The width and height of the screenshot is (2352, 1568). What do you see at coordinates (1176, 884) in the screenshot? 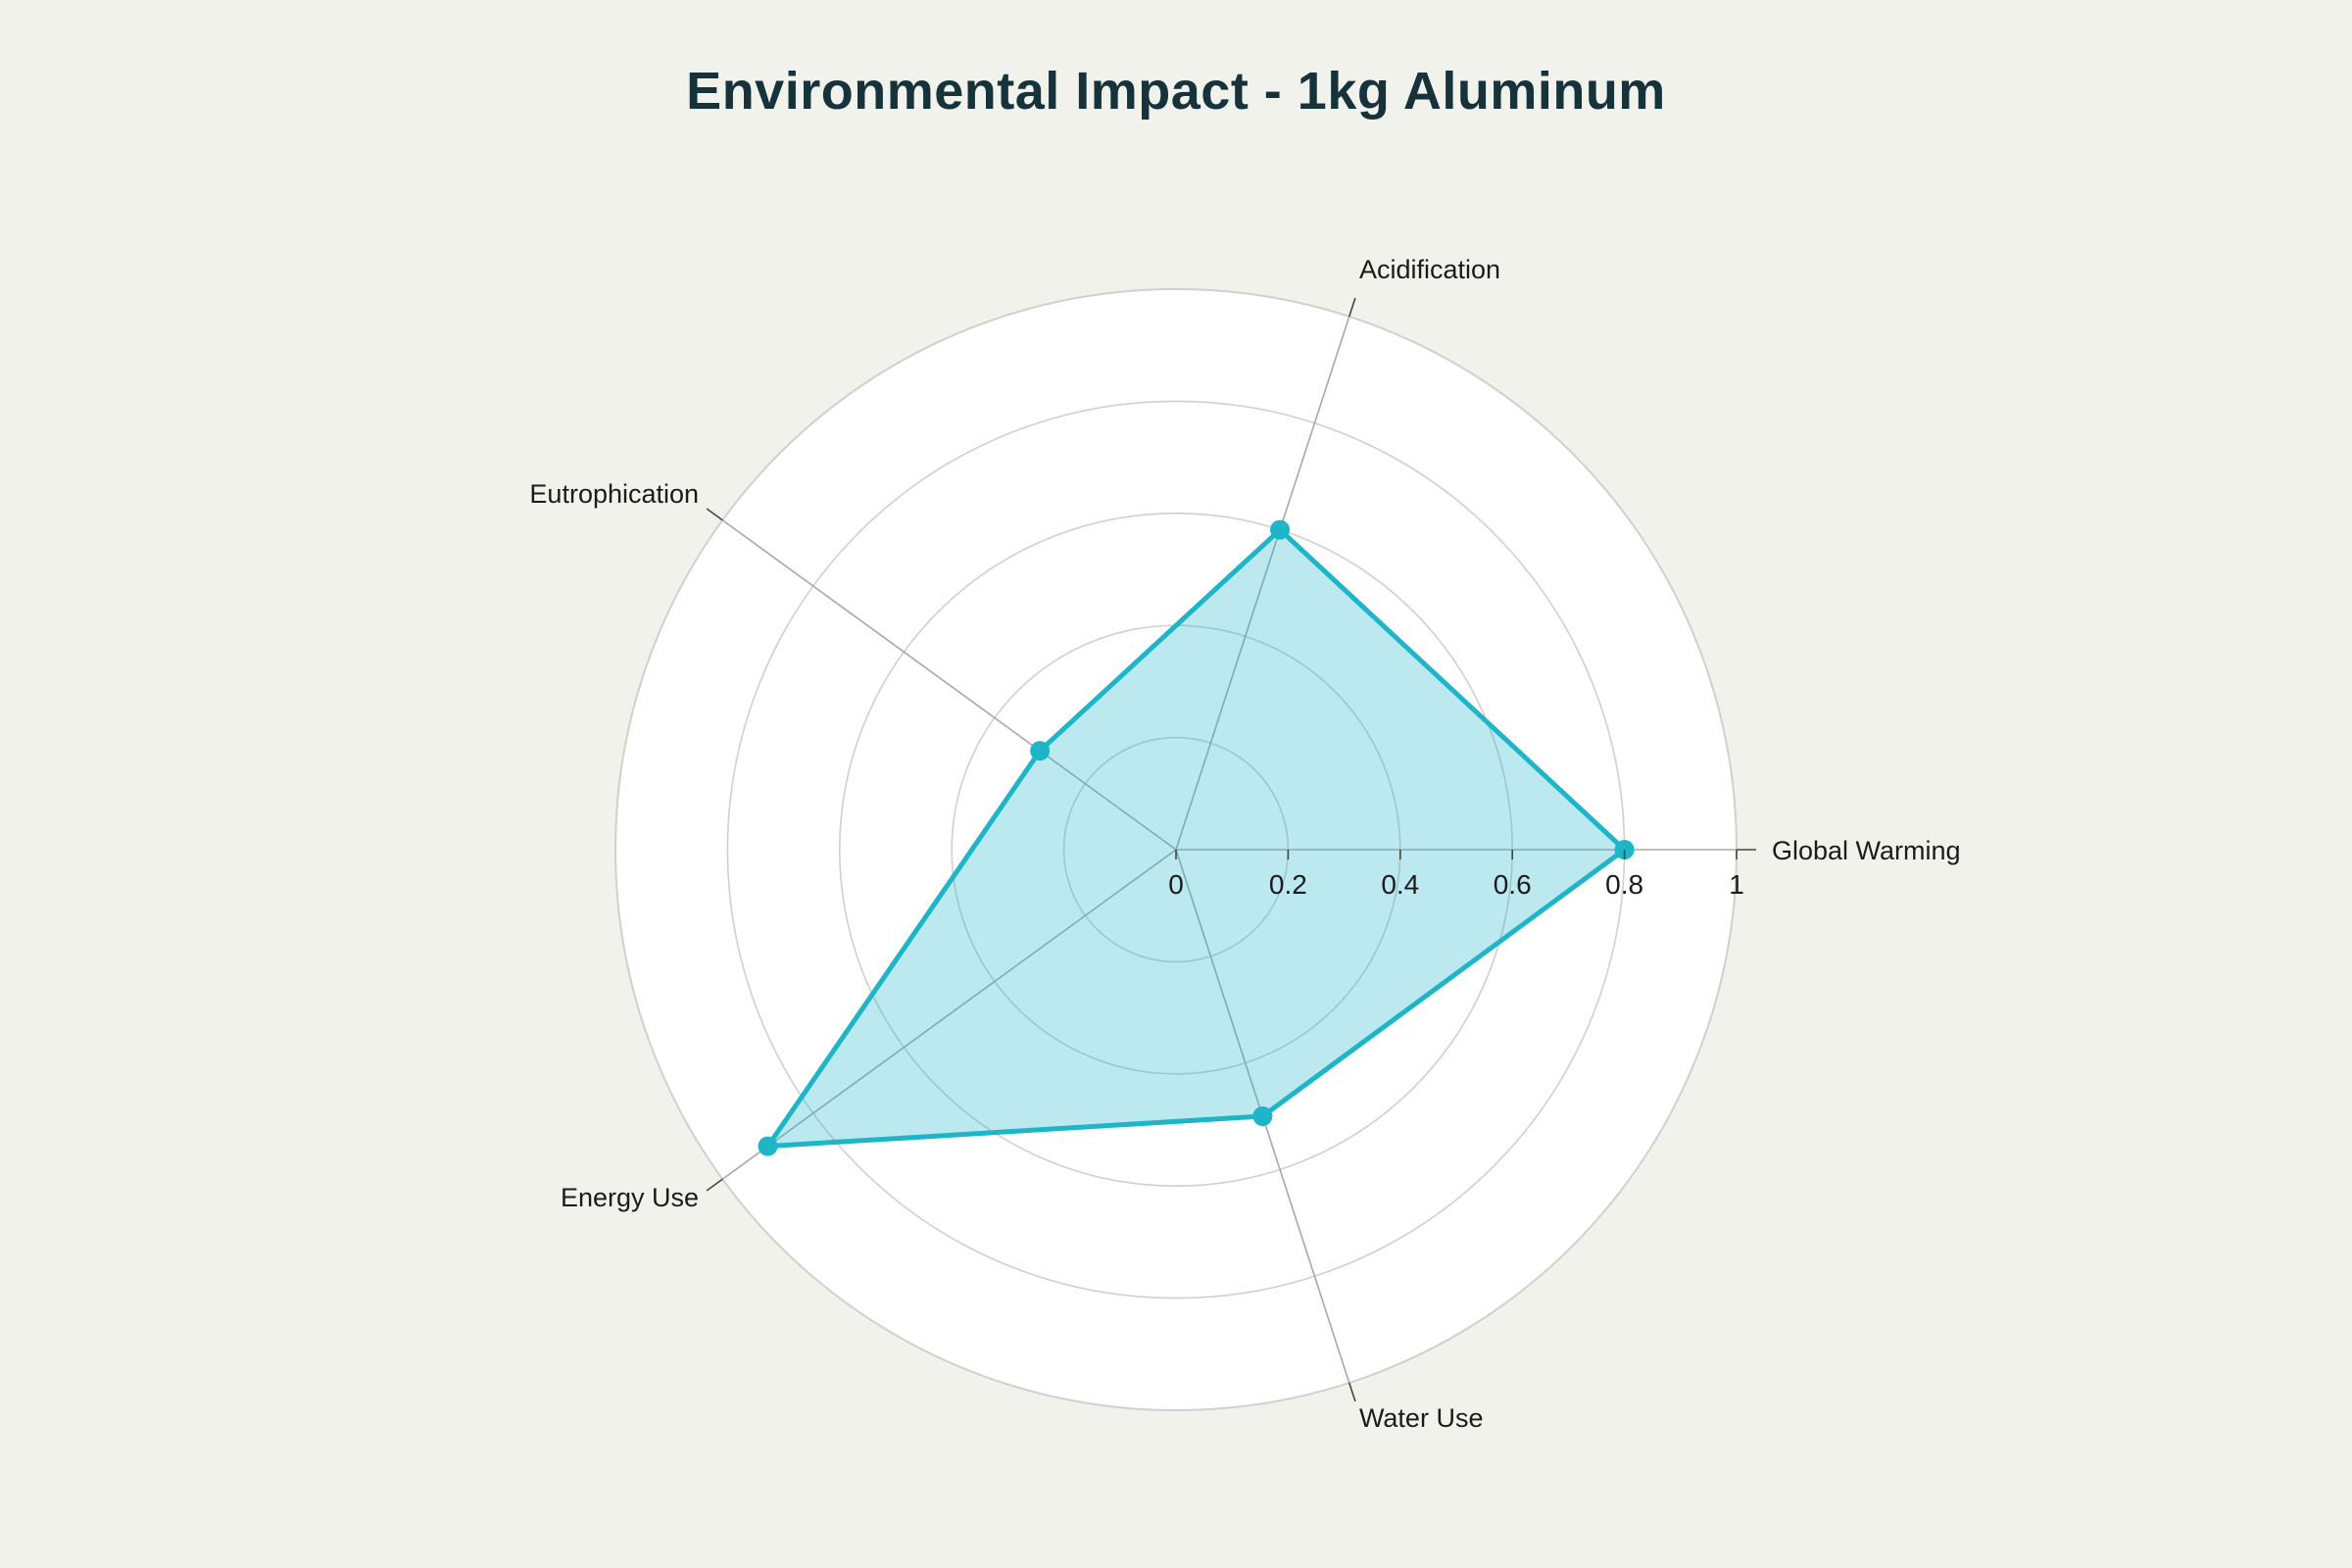
I see `radial-tick-label-0: 0` at bounding box center [1176, 884].